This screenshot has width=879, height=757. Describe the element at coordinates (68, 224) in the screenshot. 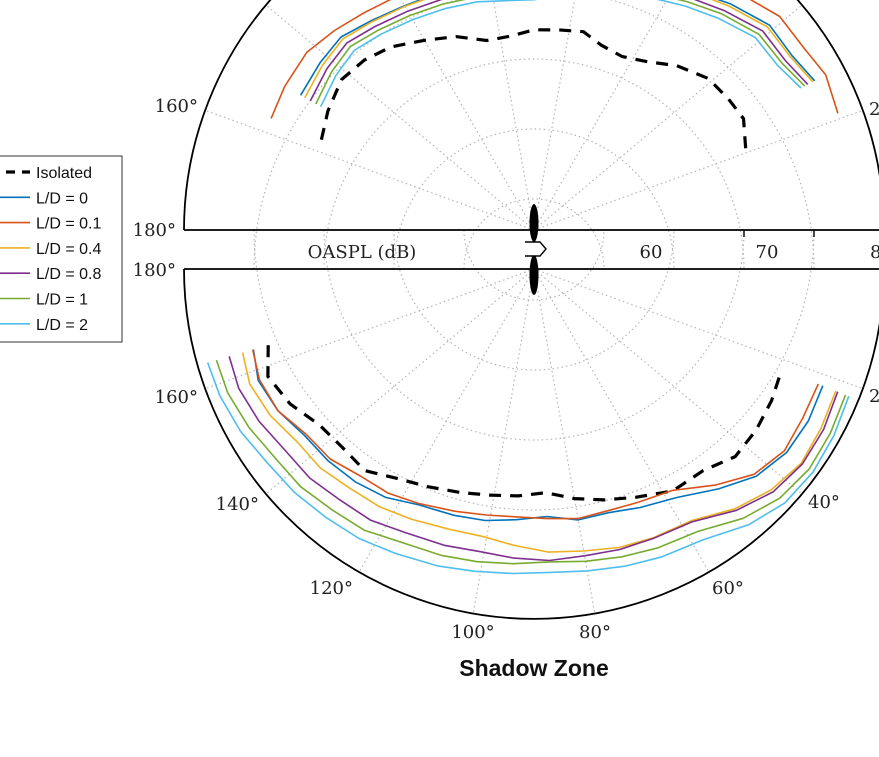

I see `legend-label-2: L/D = 0.1` at that location.